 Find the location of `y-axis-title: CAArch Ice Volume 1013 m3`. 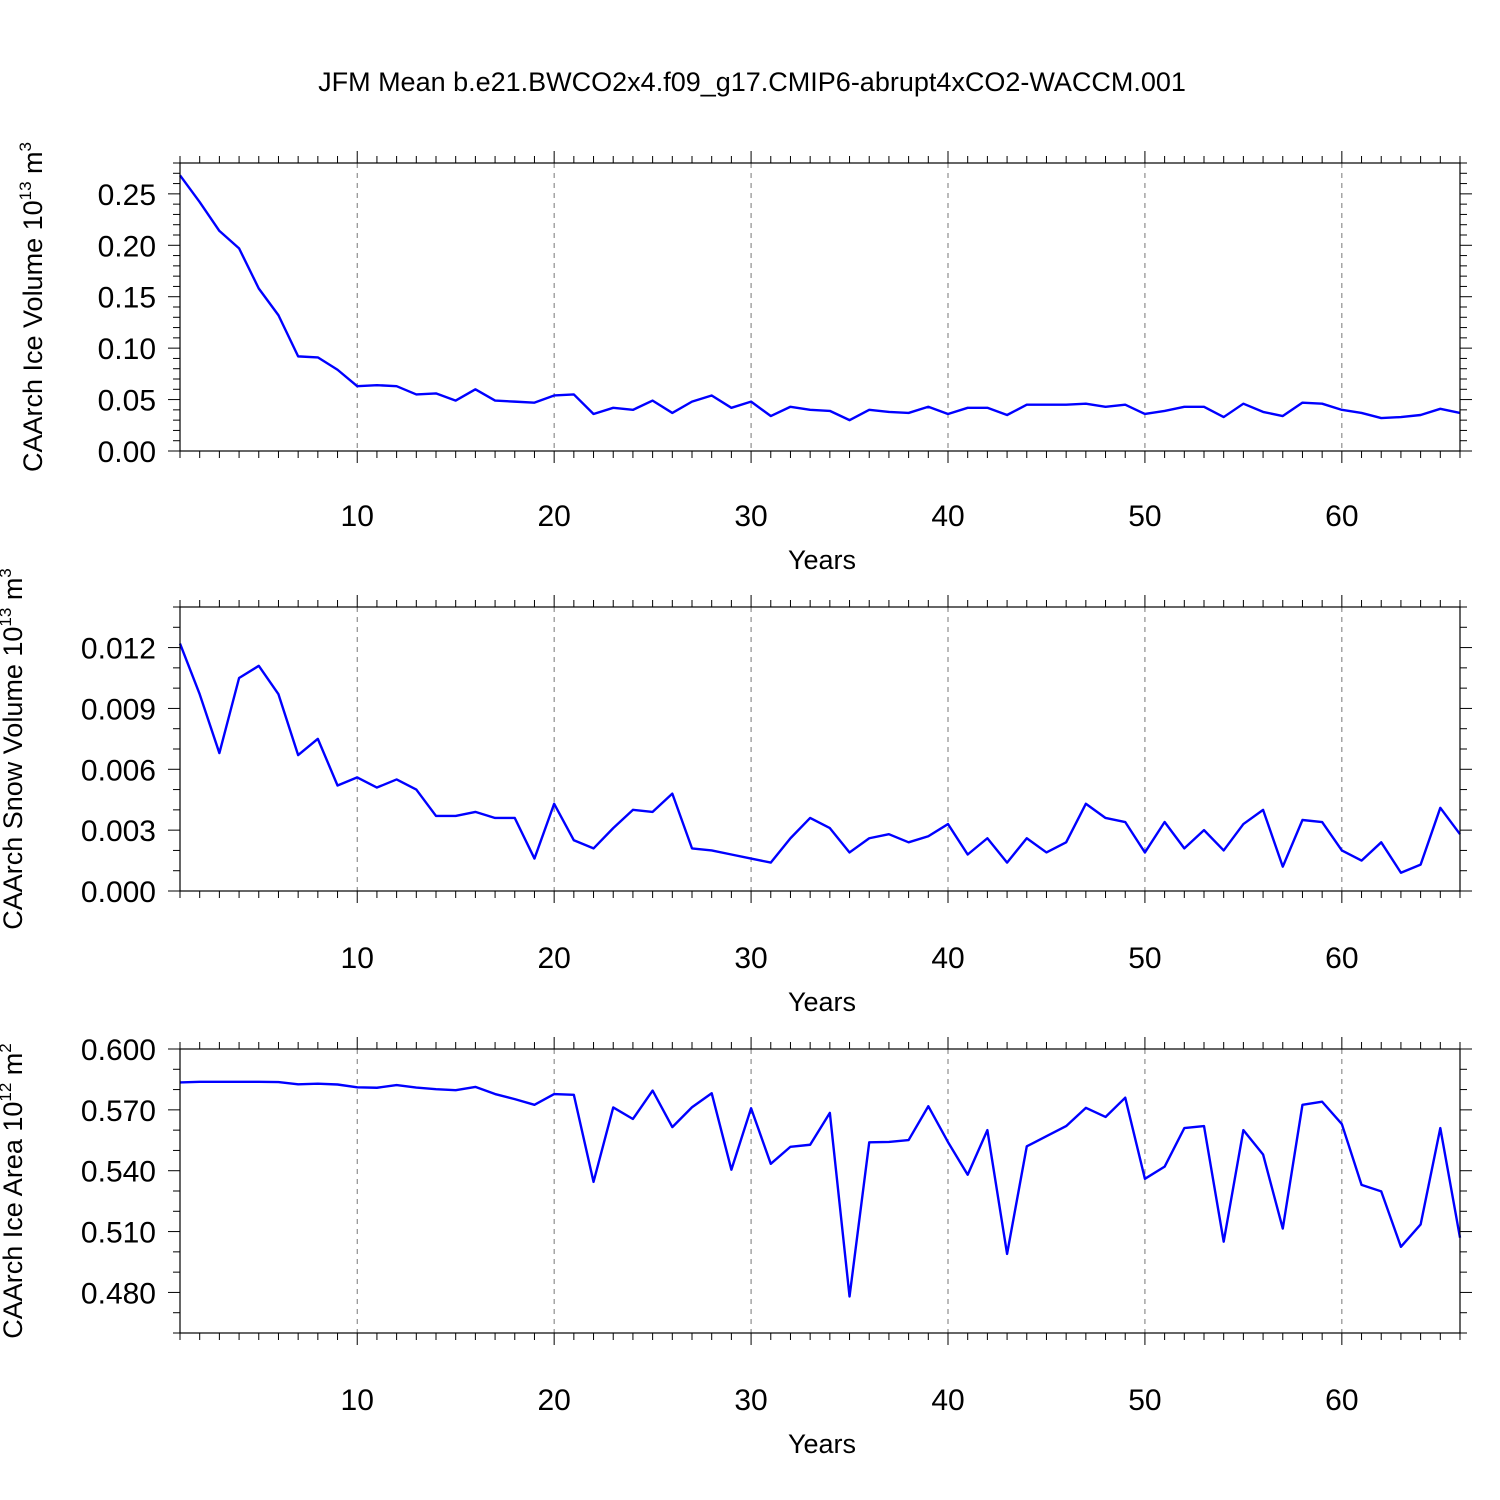

y-axis-title: CAArch Ice Volume 1013 m3 is located at coordinates (32, 307).